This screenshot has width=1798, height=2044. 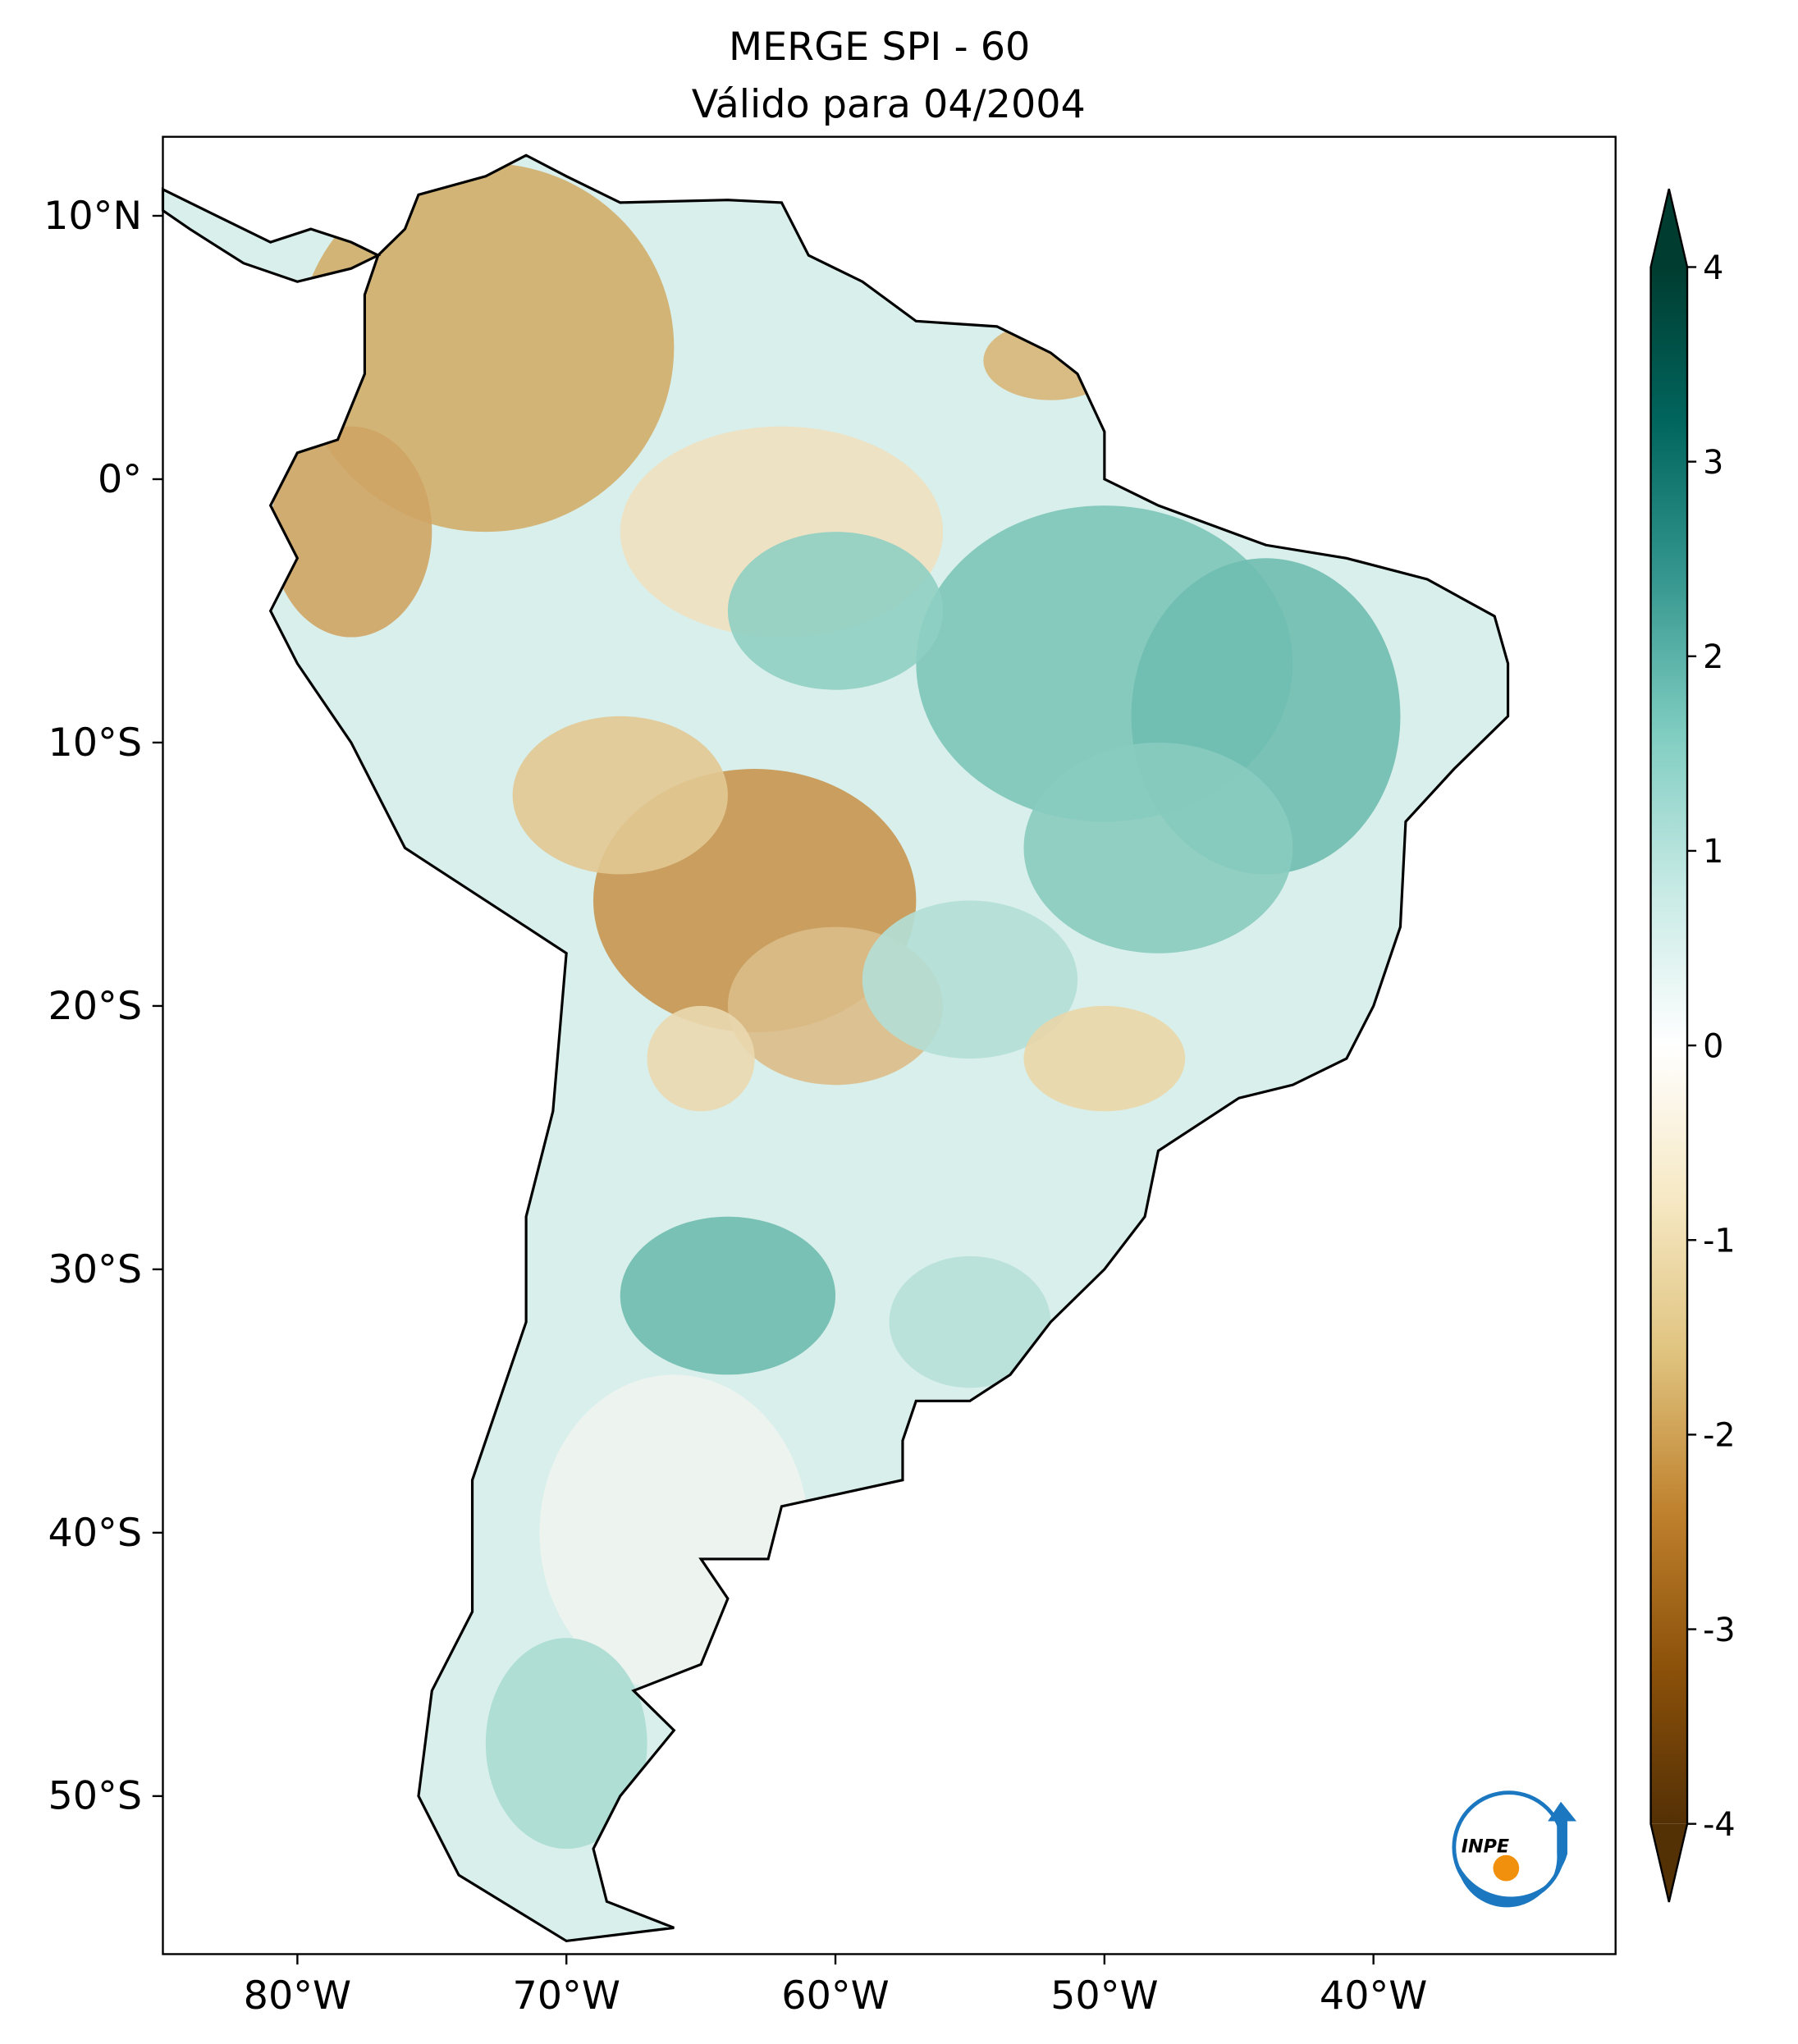 What do you see at coordinates (1719, 1630) in the screenshot?
I see `colorbar-tick-label: -3` at bounding box center [1719, 1630].